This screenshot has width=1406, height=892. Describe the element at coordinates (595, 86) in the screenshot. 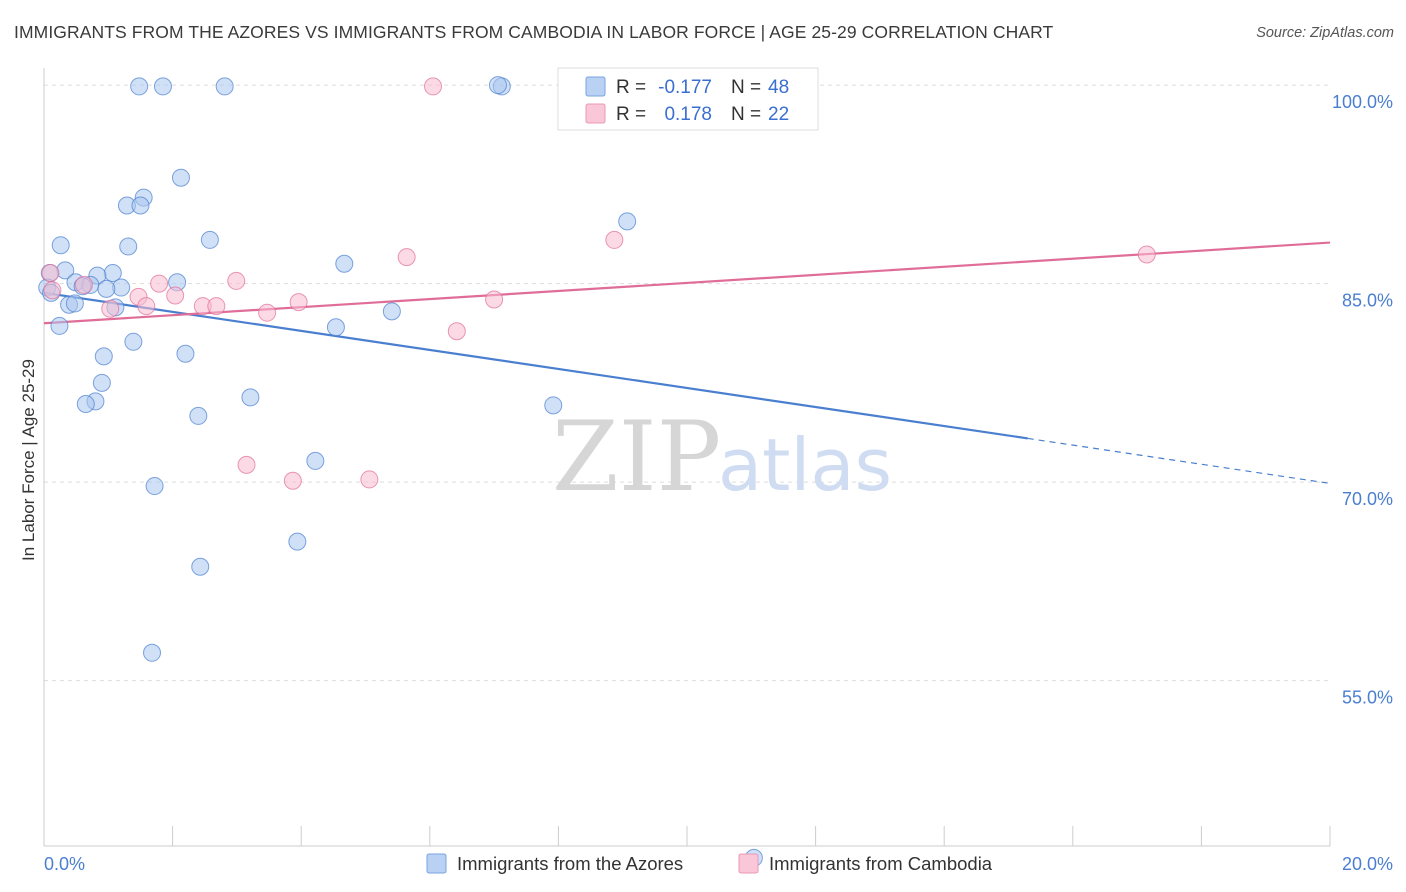

I see `legend-swatch-azores` at that location.